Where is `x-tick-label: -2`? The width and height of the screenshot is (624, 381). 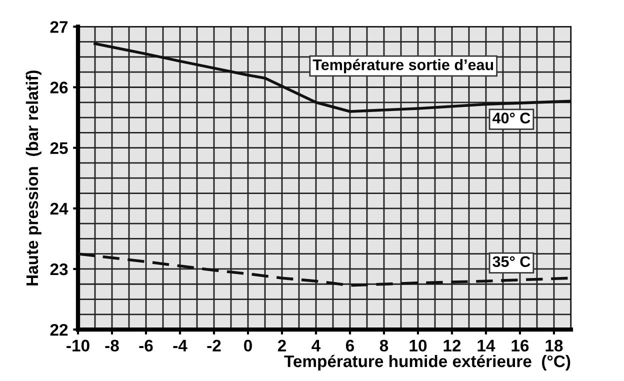 x-tick-label: -2 is located at coordinates (214, 346).